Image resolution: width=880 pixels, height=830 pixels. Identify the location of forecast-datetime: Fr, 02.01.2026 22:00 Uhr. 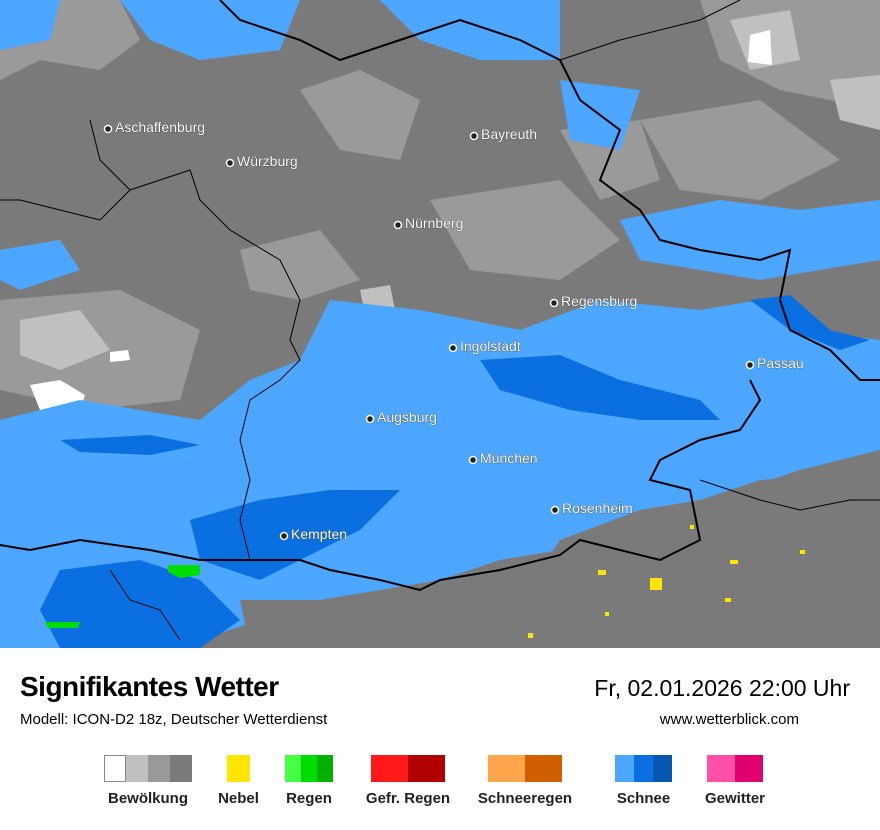
(722, 688).